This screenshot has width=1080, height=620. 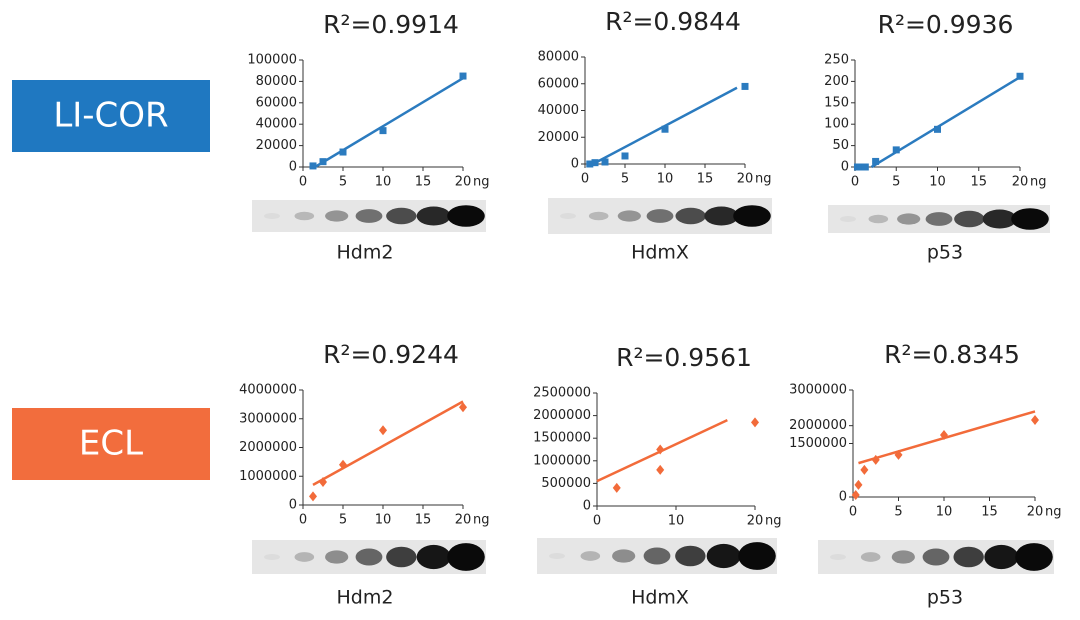 I want to click on y-tick-label: 50, so click(x=840, y=145).